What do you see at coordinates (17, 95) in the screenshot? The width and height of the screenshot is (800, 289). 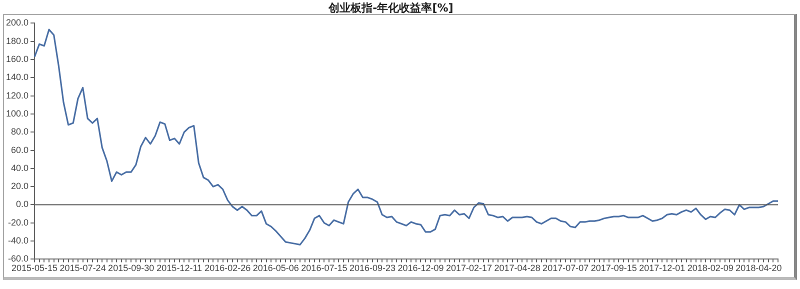 I see `y-tick-label: 120.0` at bounding box center [17, 95].